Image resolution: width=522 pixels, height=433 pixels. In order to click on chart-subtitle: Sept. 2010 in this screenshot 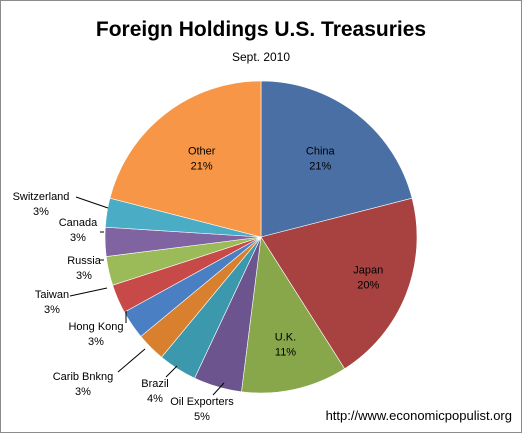, I will do `click(261, 57)`.